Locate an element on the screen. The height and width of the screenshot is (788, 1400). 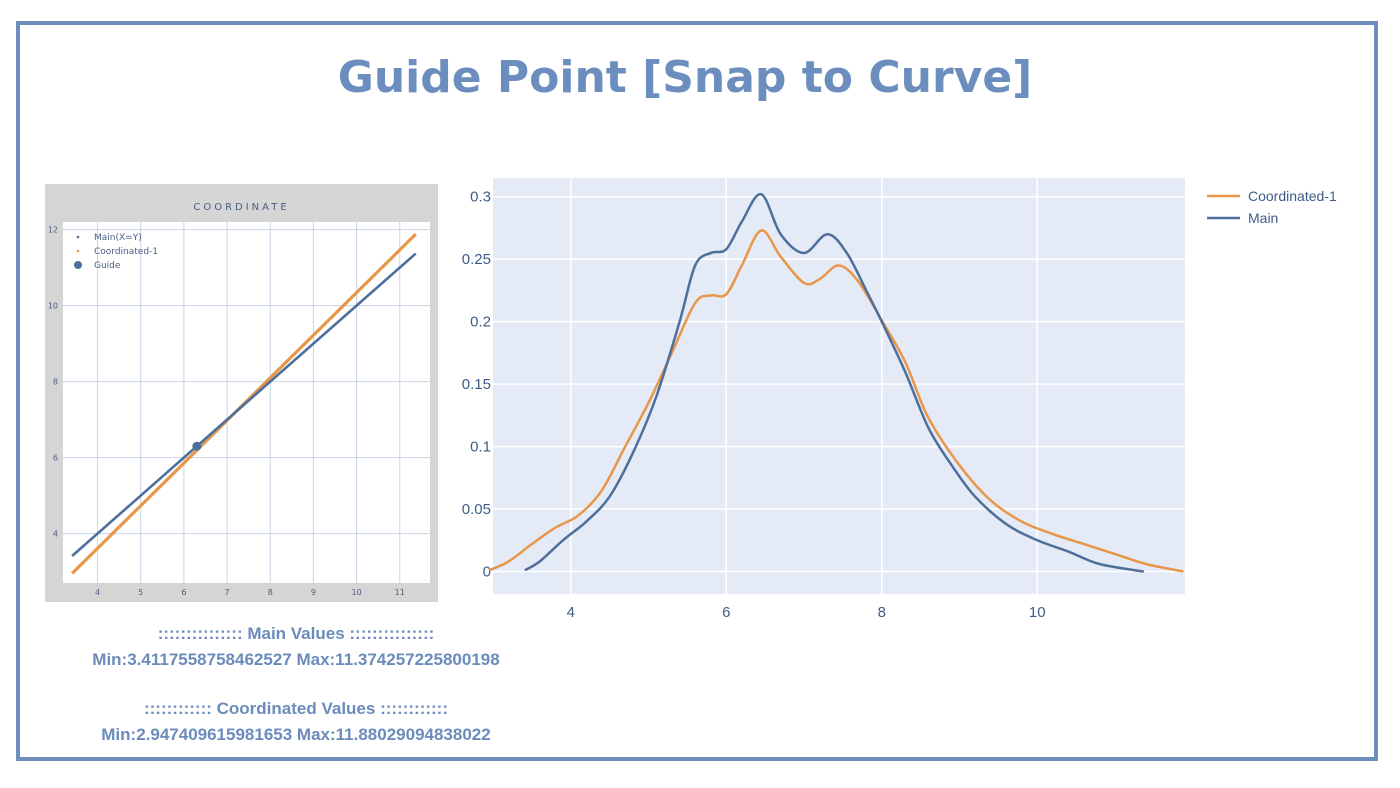
coordinate-x-tick-label: 5 is located at coordinates (140, 592).